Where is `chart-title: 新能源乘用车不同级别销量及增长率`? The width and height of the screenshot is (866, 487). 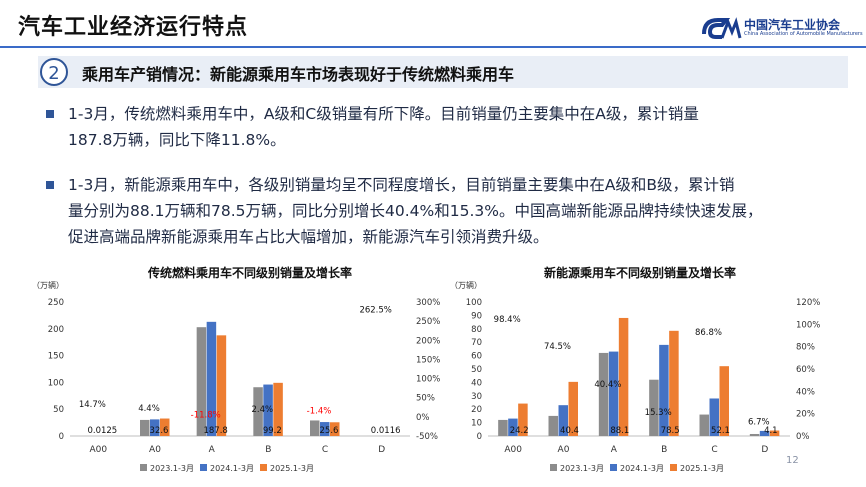
chart-title: 新能源乘用车不同级别销量及增长率 is located at coordinates (640, 272).